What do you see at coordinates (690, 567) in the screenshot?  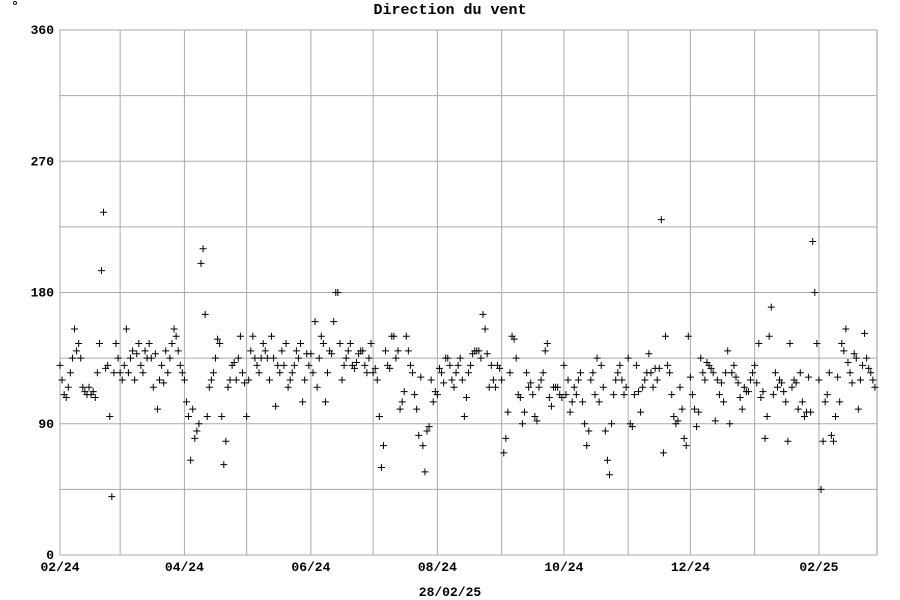 I see `x-tick-label: 12/24` at bounding box center [690, 567].